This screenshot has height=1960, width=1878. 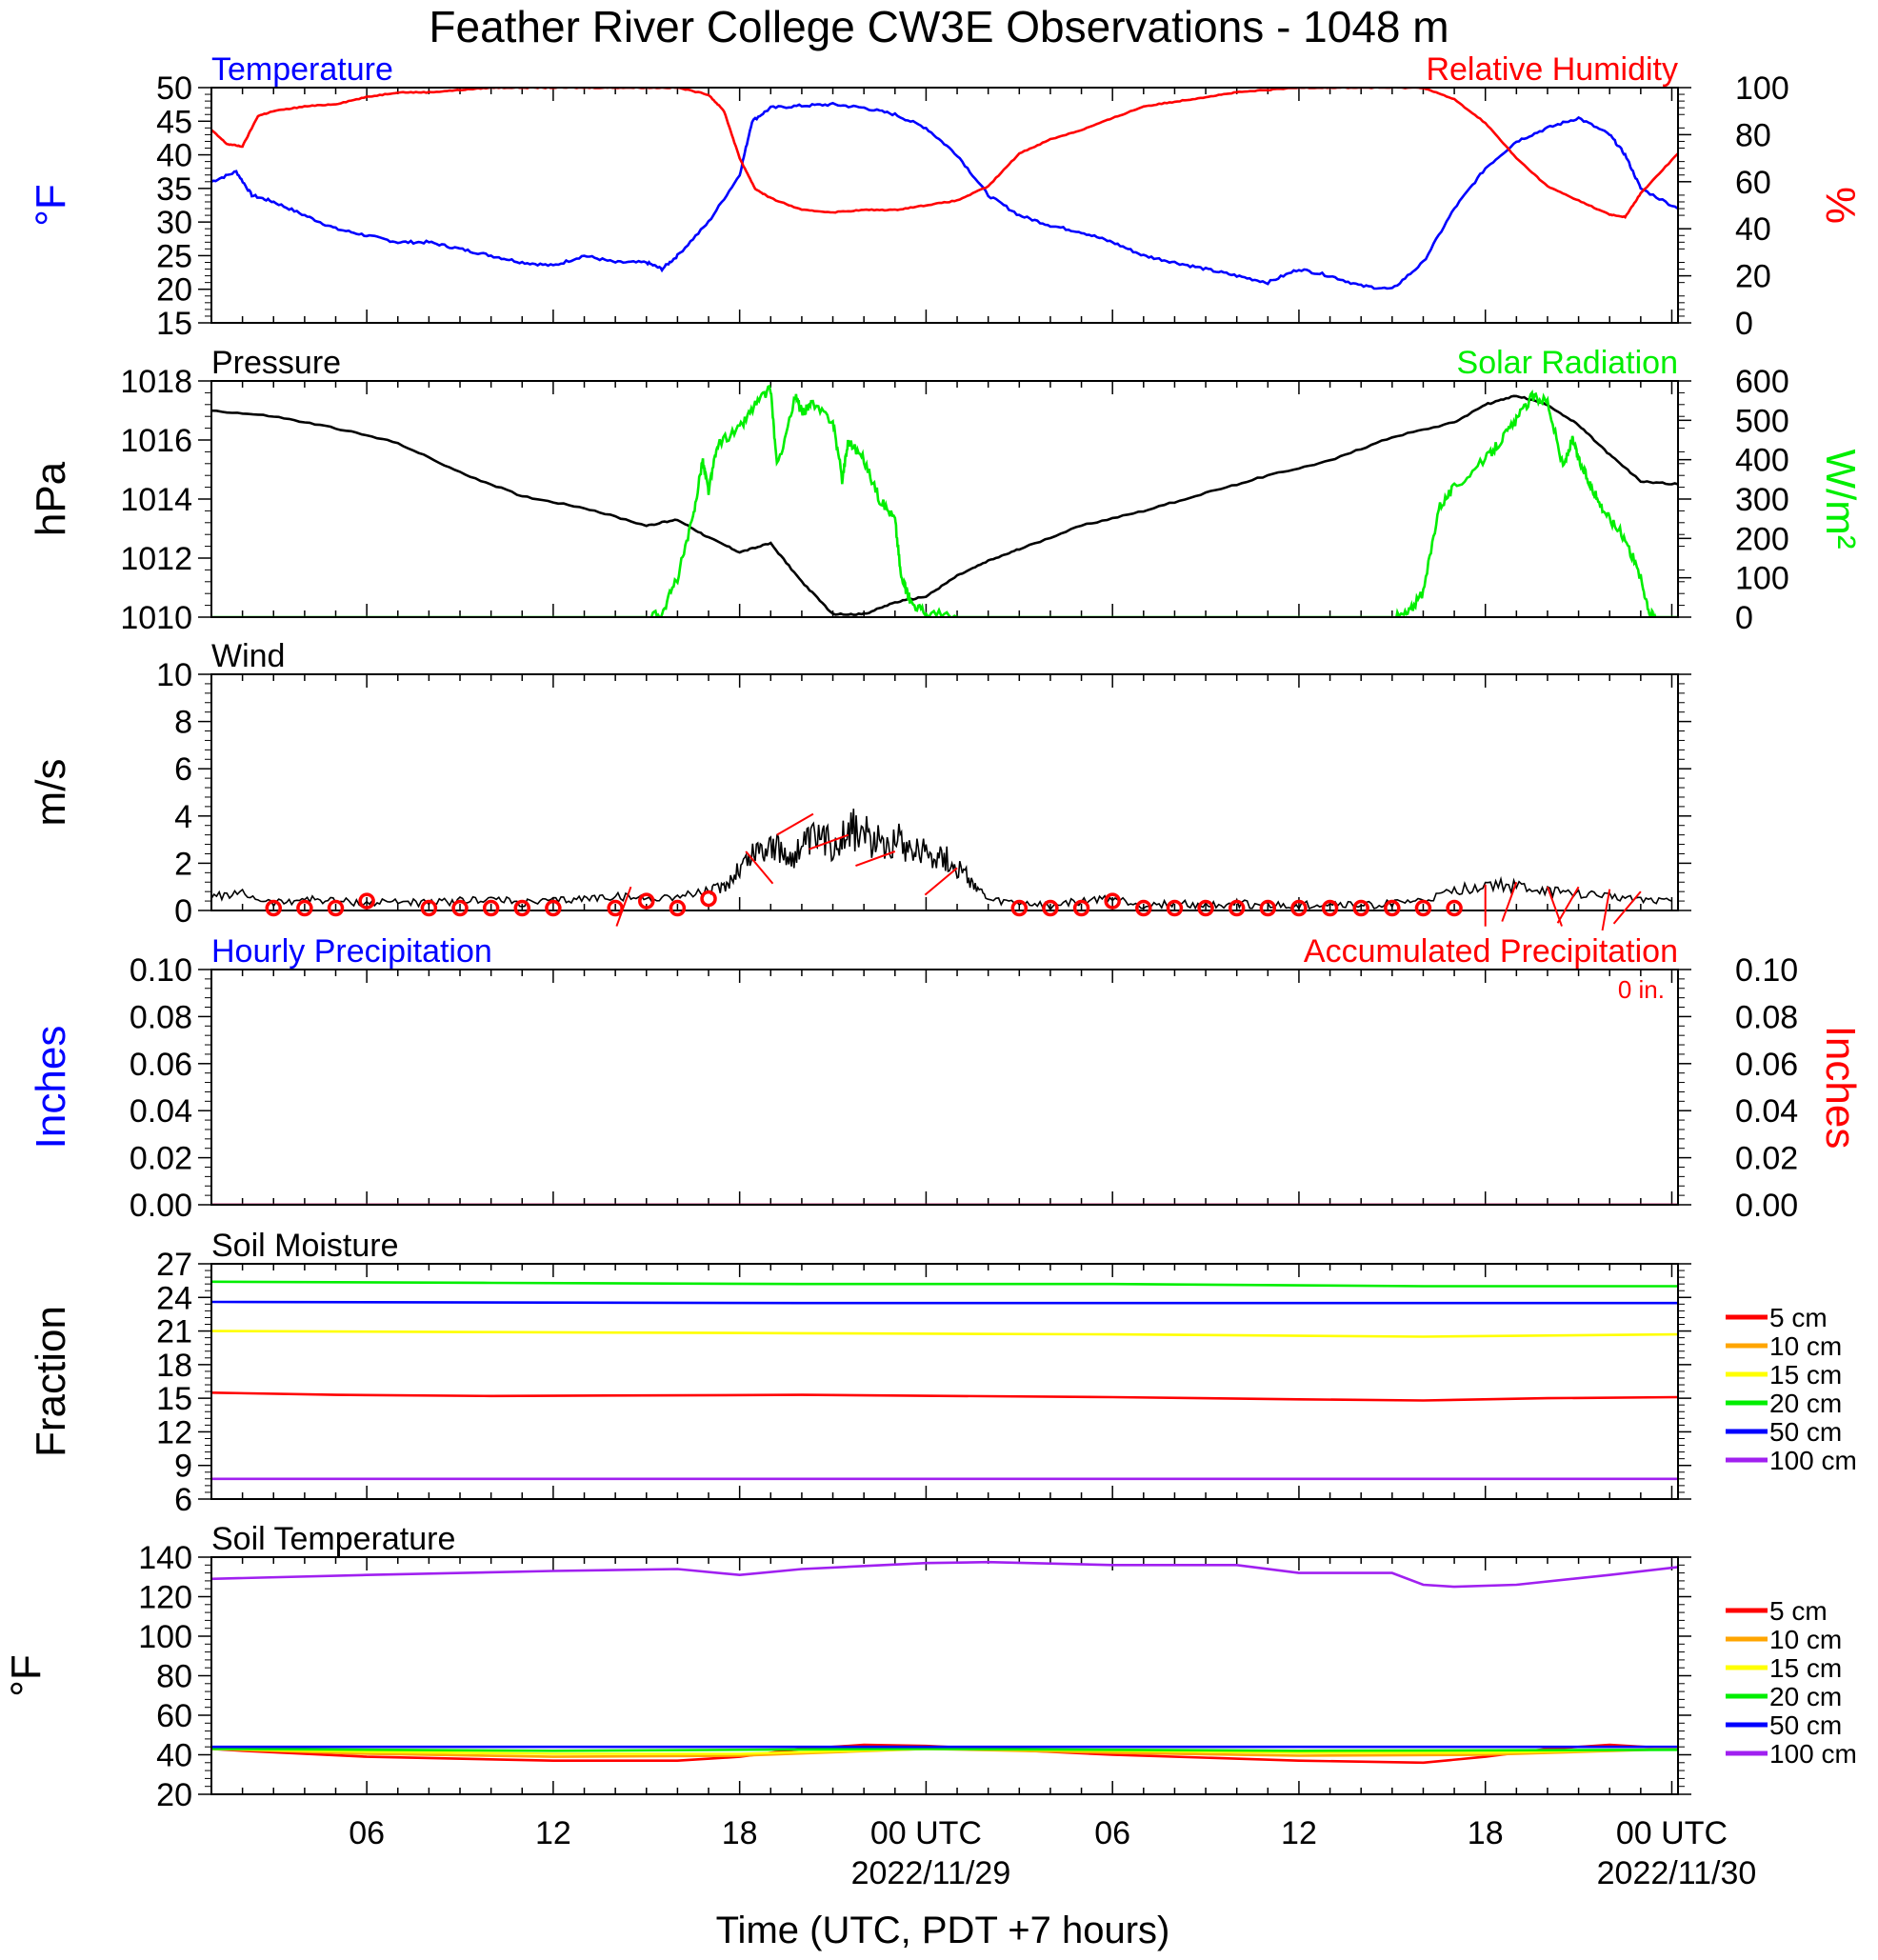 What do you see at coordinates (1766, 1017) in the screenshot?
I see `y-tick-label-right: 0.08` at bounding box center [1766, 1017].